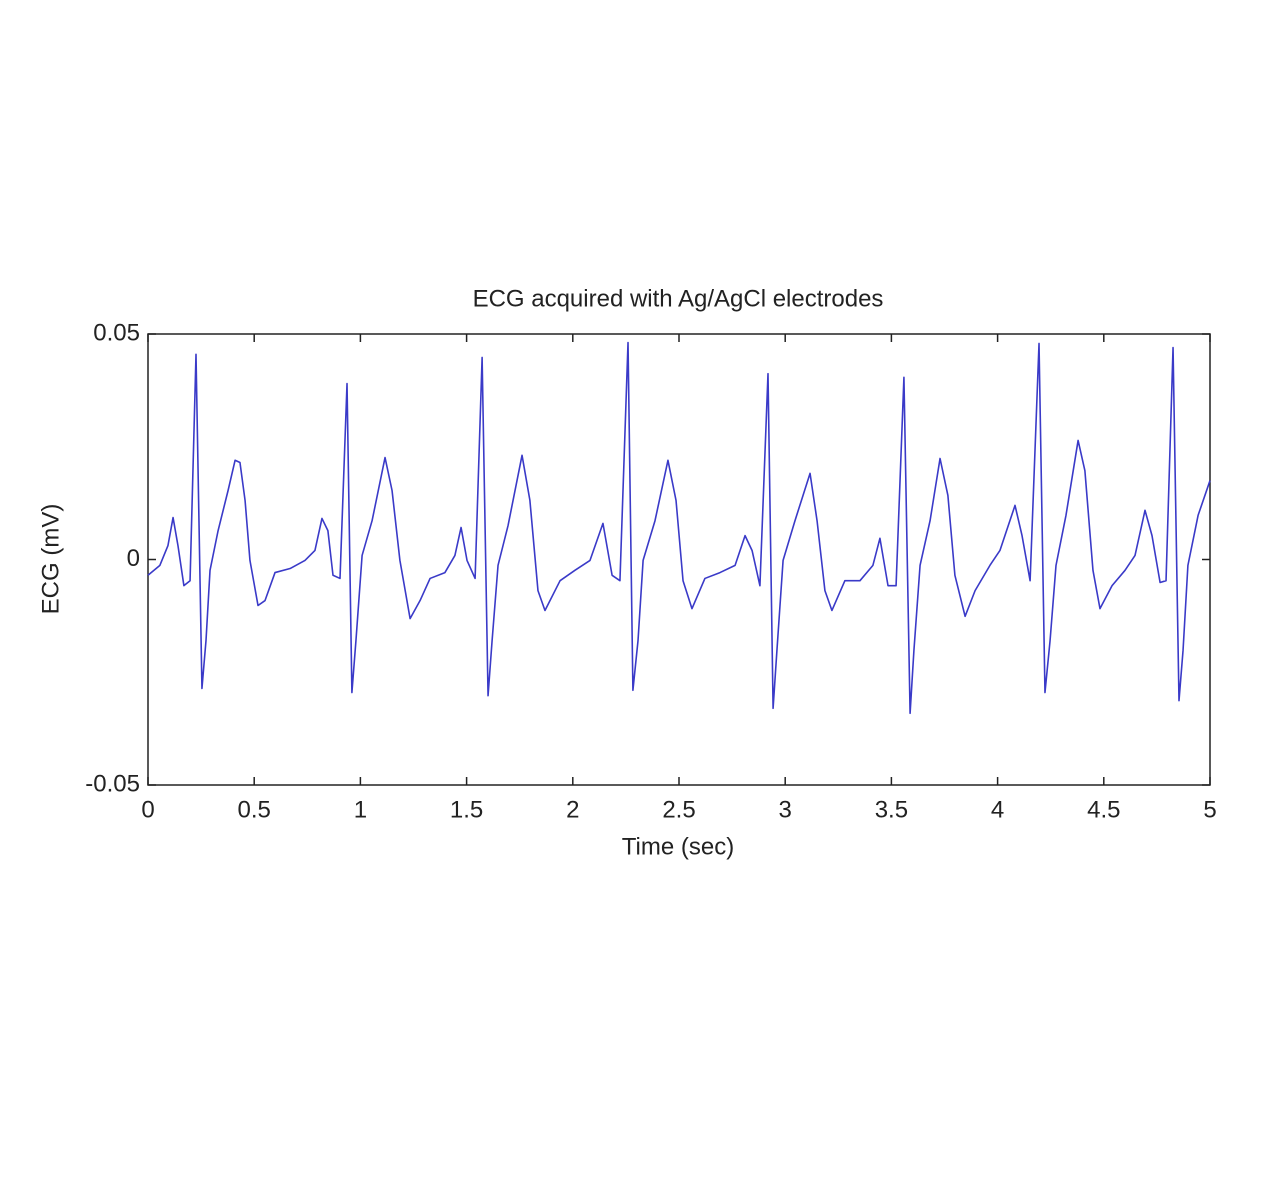 Image resolution: width=1280 pixels, height=1190 pixels. Describe the element at coordinates (1209, 809) in the screenshot. I see `x-tick-label: 5` at that location.